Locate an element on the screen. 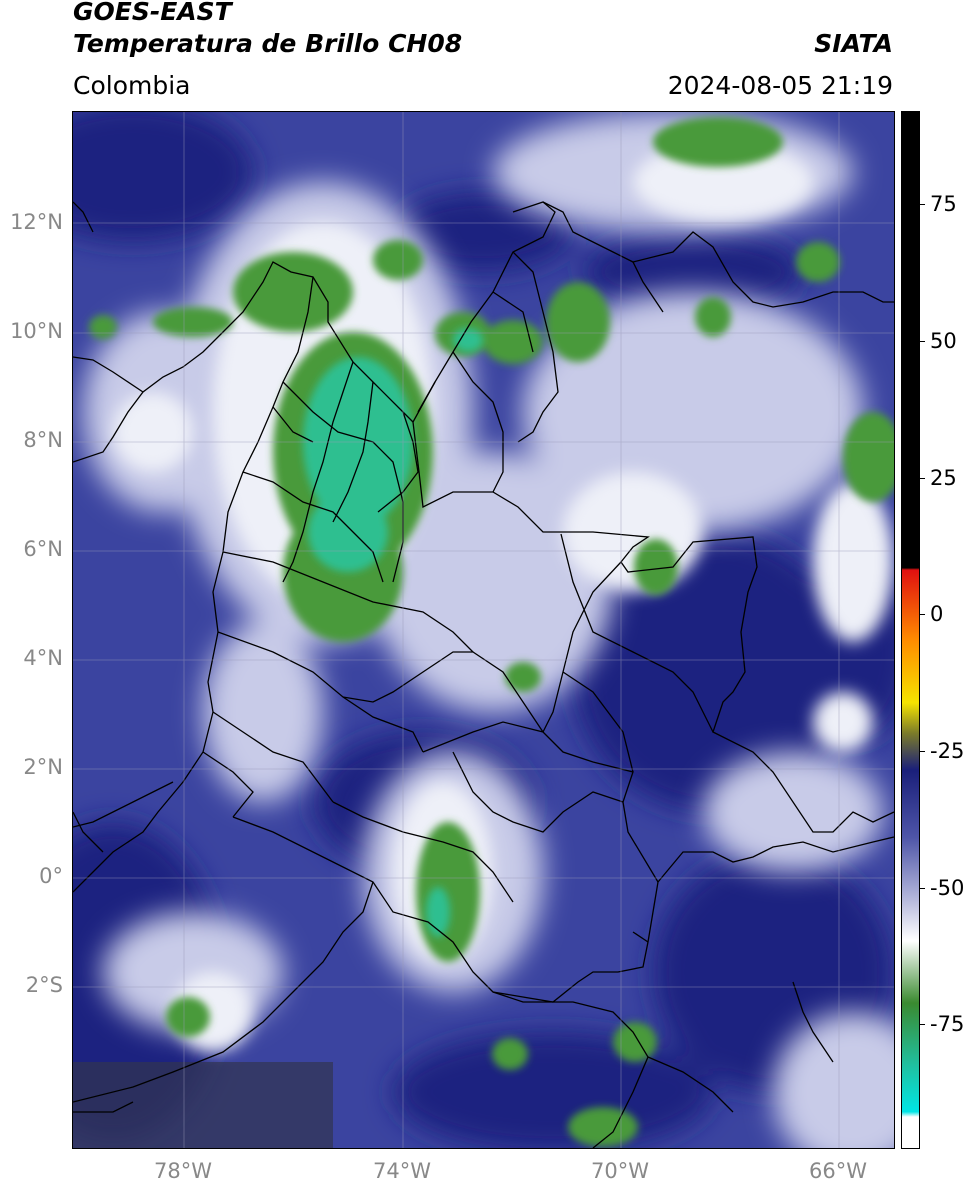  brand-label: SIATA is located at coordinates (853, 43).